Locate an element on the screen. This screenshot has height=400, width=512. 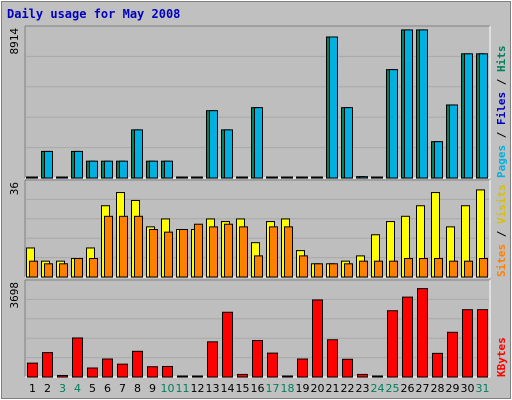
legend-entry: Files is located at coordinates (501, 108).